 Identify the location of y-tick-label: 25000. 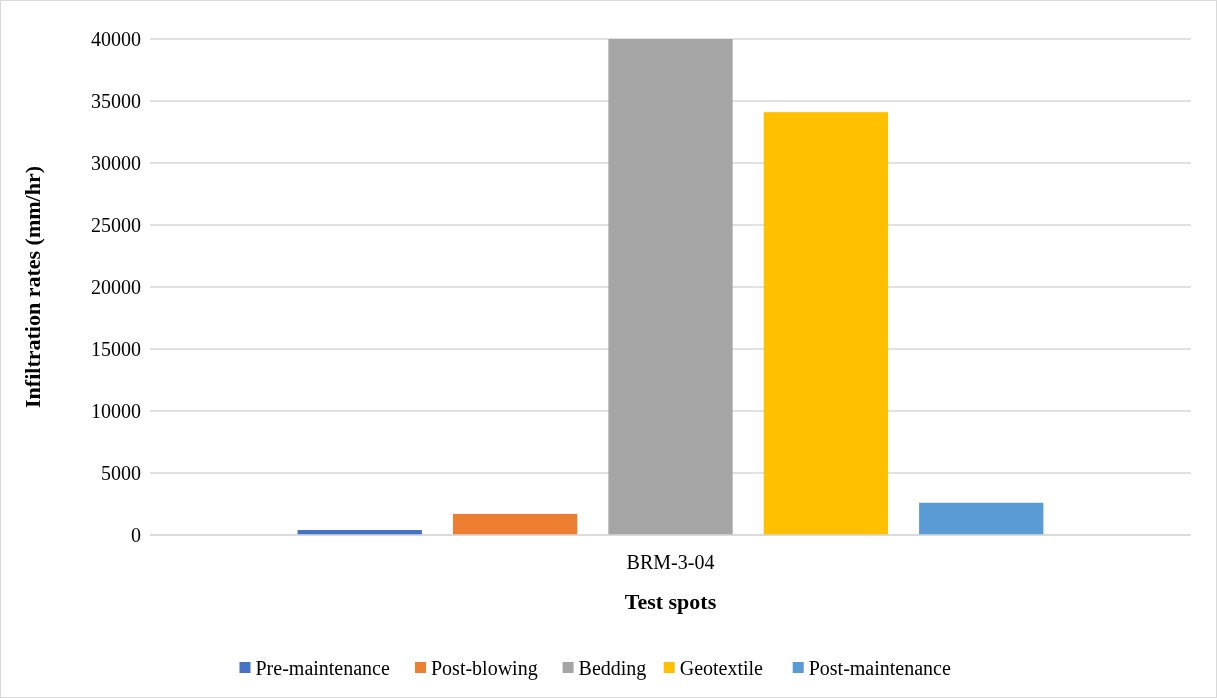
(116, 225).